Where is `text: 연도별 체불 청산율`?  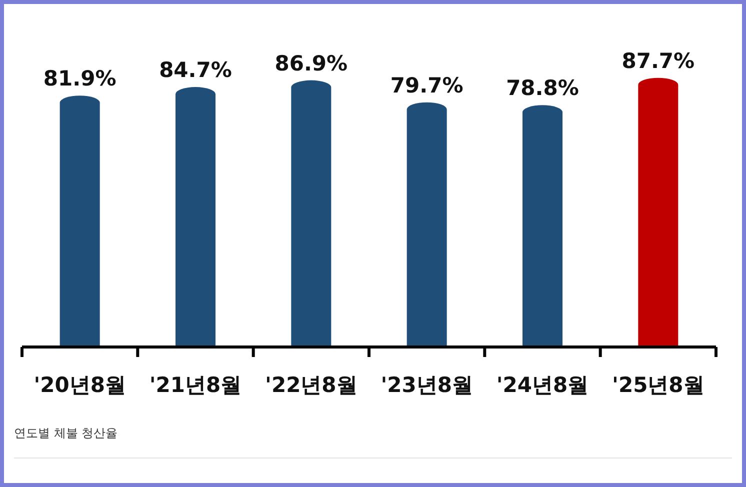
text: 연도별 체불 청산율 is located at coordinates (66, 433).